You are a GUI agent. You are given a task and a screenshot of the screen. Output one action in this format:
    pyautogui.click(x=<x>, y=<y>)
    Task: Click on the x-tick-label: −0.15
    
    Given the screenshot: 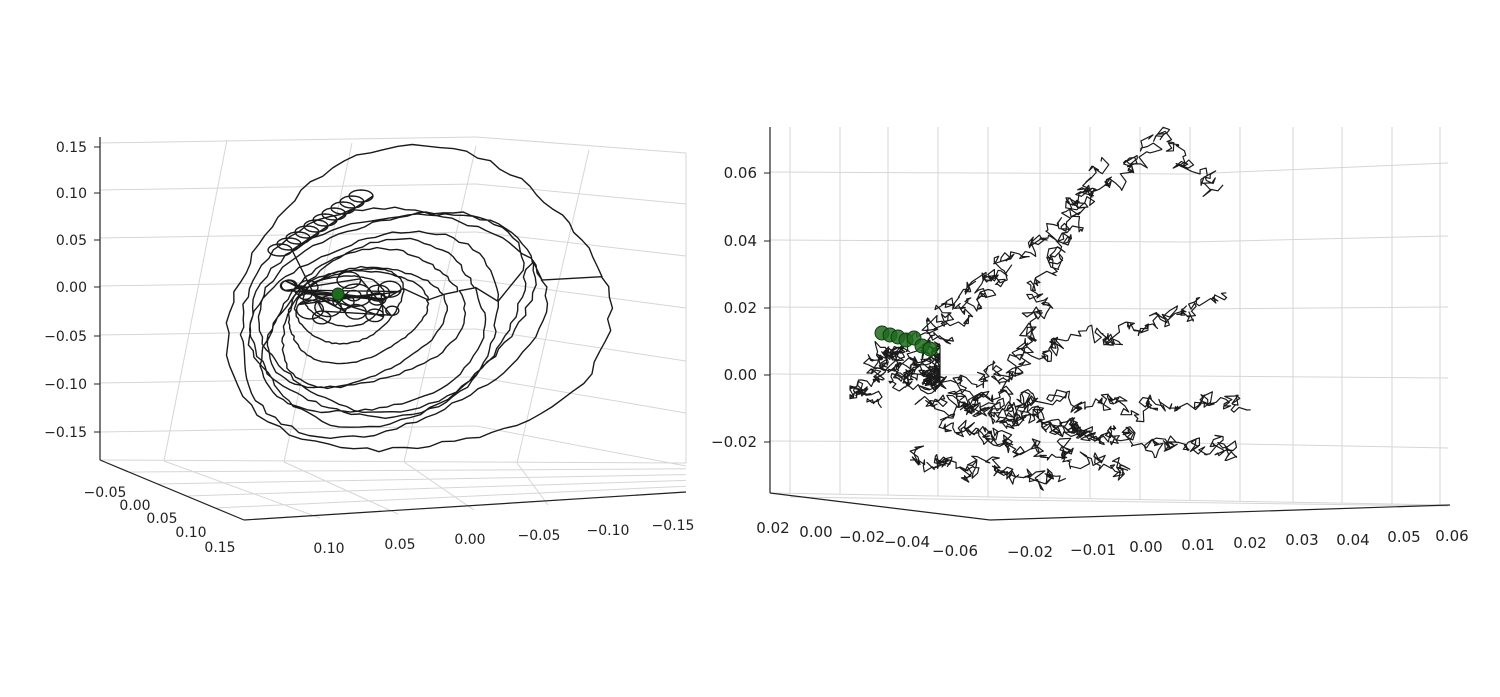 What is the action you would take?
    pyautogui.click(x=673, y=526)
    